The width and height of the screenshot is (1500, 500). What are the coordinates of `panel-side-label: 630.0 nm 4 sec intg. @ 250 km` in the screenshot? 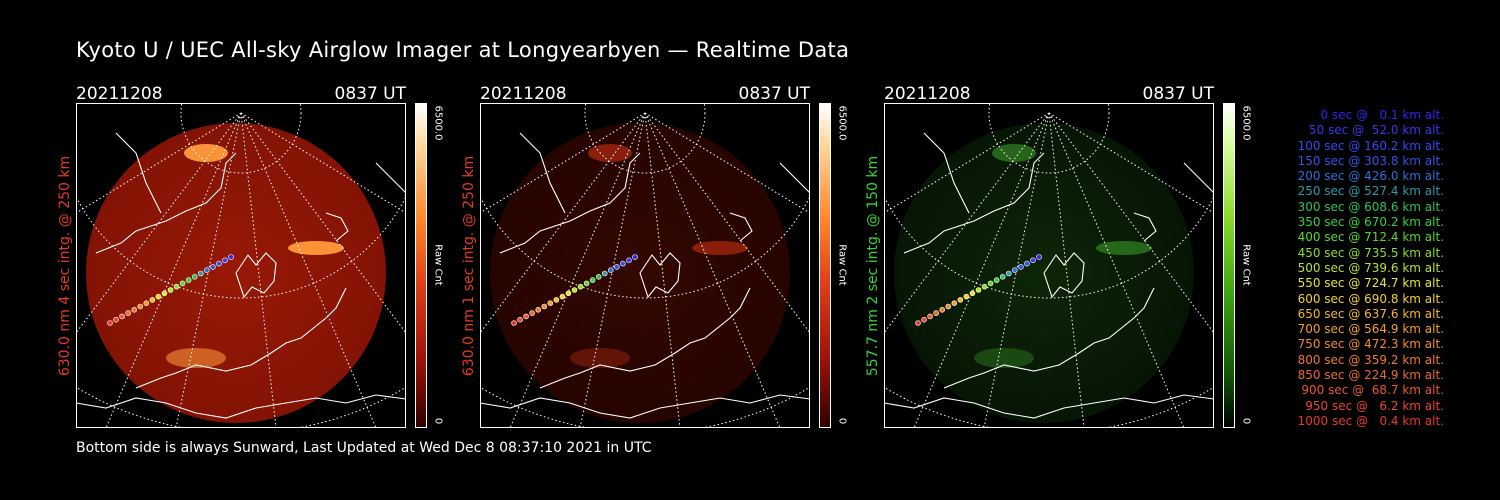 It's located at (65, 265).